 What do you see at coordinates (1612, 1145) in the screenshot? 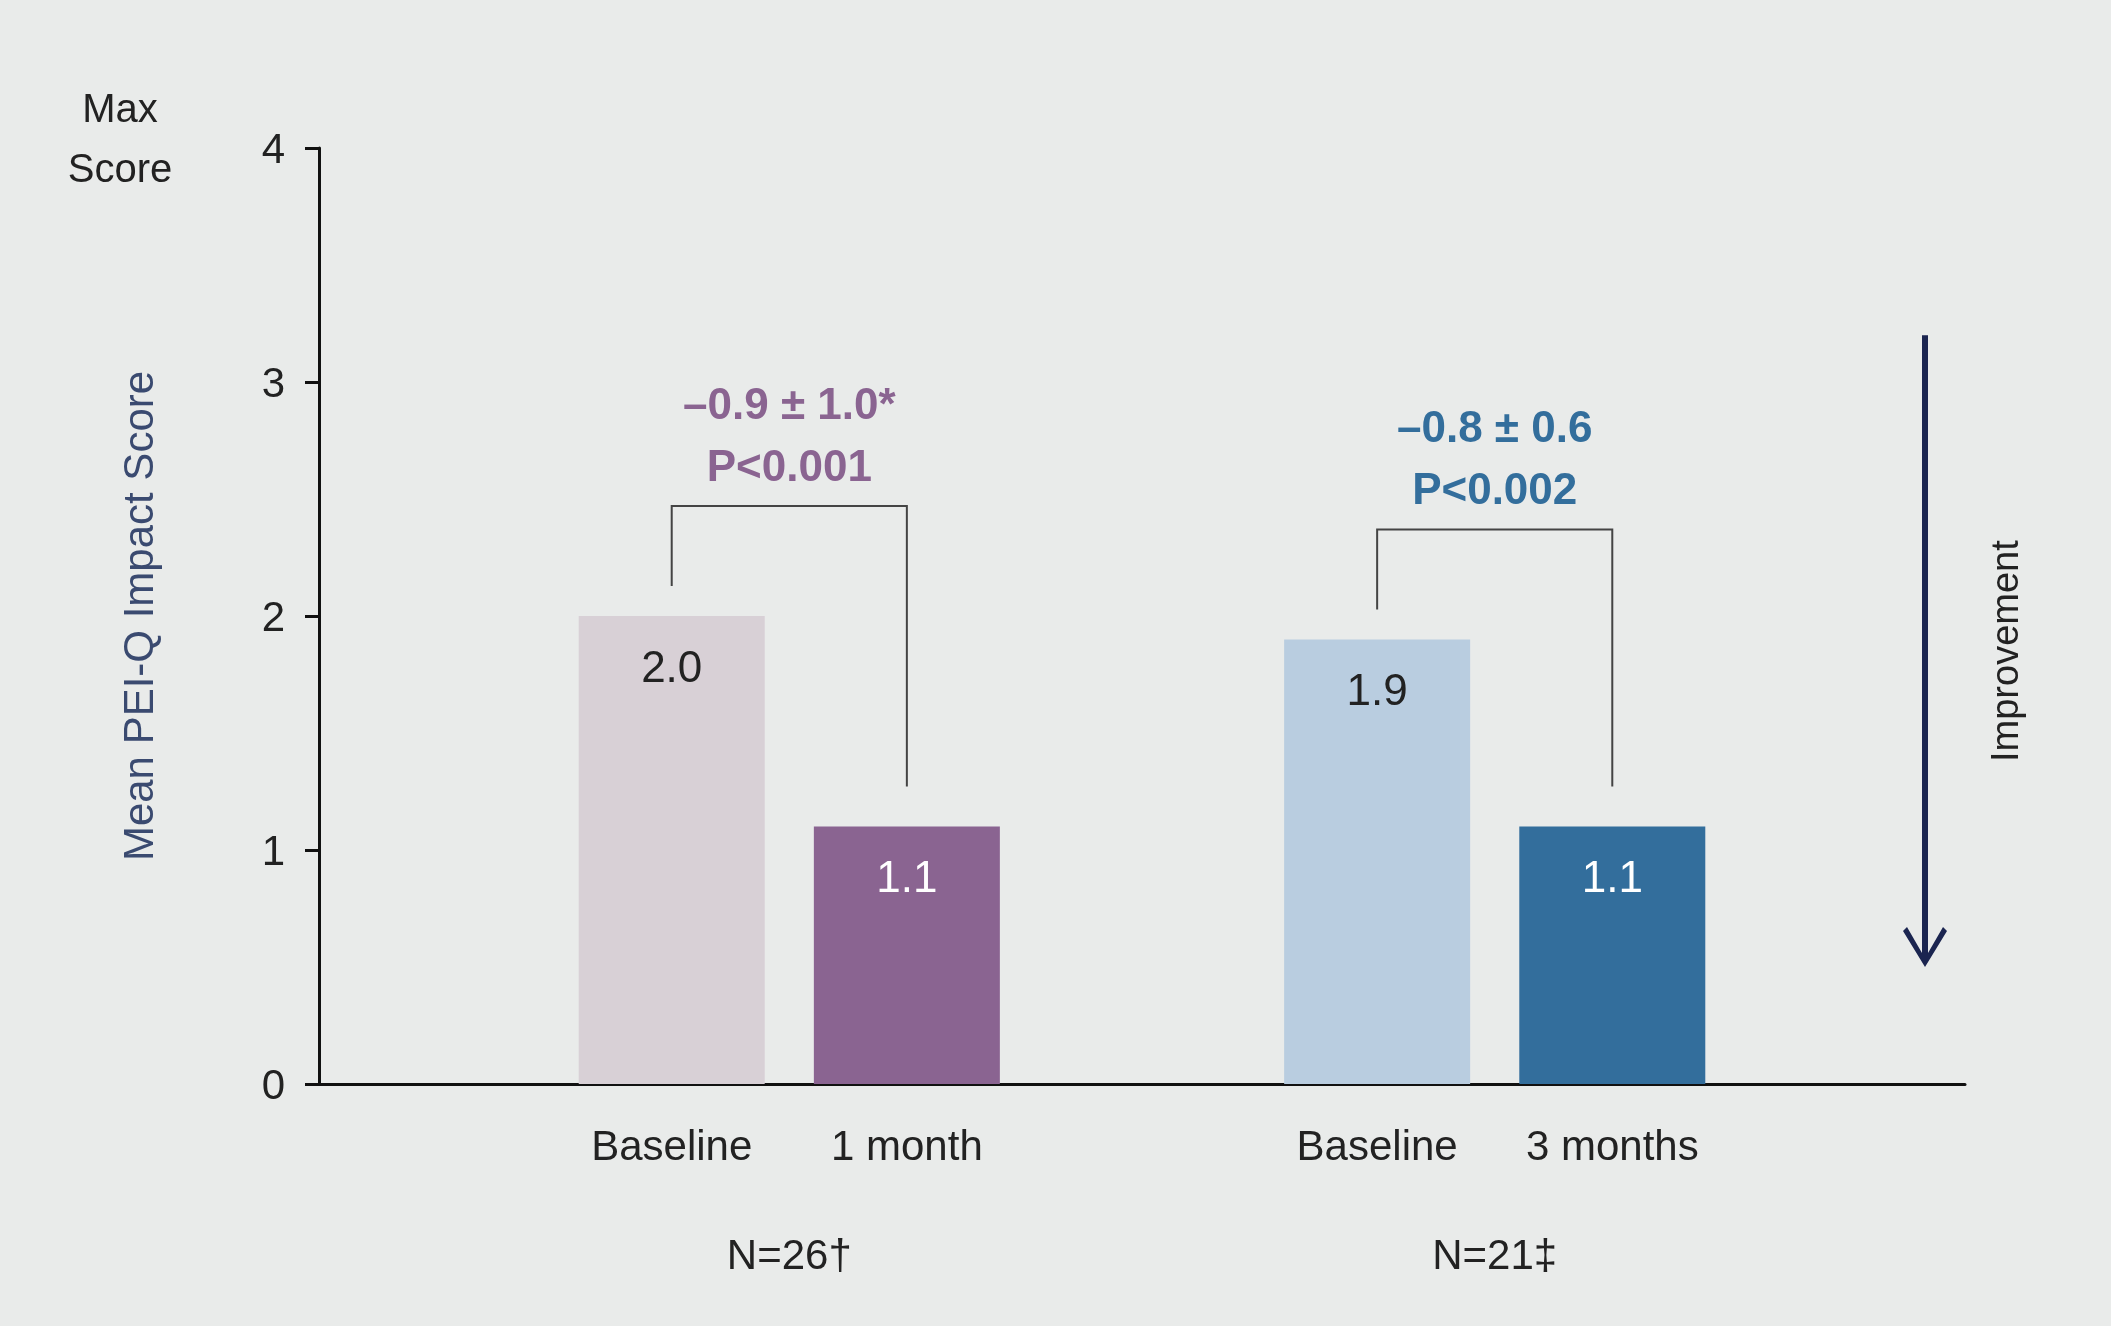
I see `x-tick-label: 3 months` at bounding box center [1612, 1145].